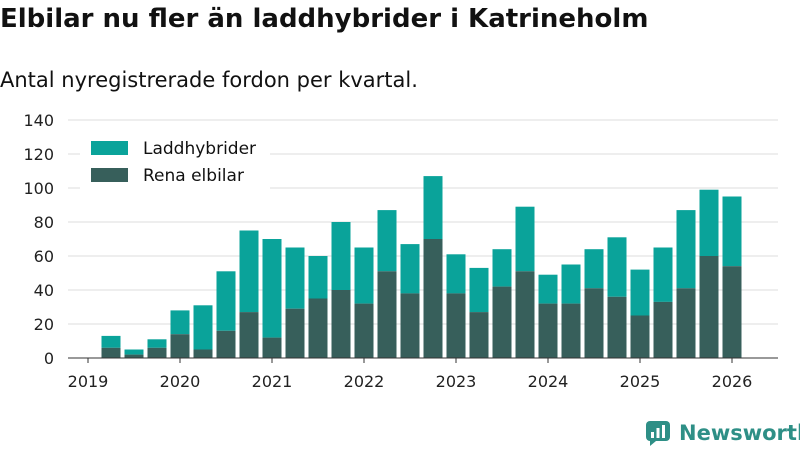 The width and height of the screenshot is (800, 450). I want to click on legend-label: Laddhybrider, so click(199, 149).